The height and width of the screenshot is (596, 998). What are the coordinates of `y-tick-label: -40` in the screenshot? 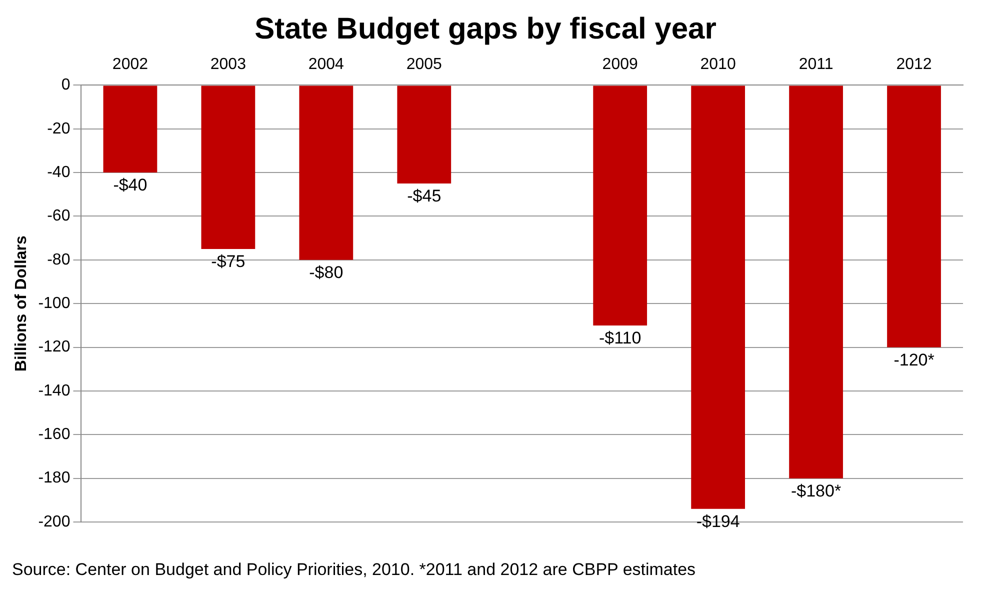 It's located at (58, 172).